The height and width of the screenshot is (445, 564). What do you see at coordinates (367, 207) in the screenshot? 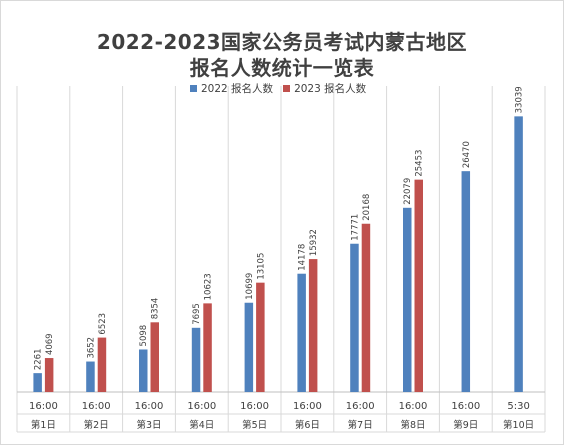
I see `data-label: 20168` at bounding box center [367, 207].